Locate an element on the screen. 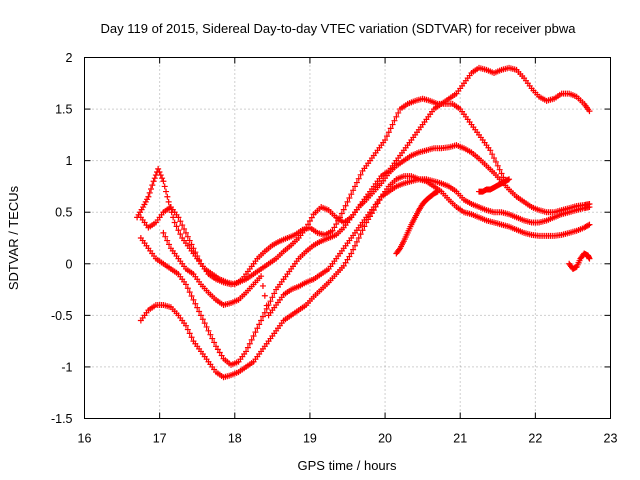  x-axis-label: GPS time / hours is located at coordinates (347, 465).